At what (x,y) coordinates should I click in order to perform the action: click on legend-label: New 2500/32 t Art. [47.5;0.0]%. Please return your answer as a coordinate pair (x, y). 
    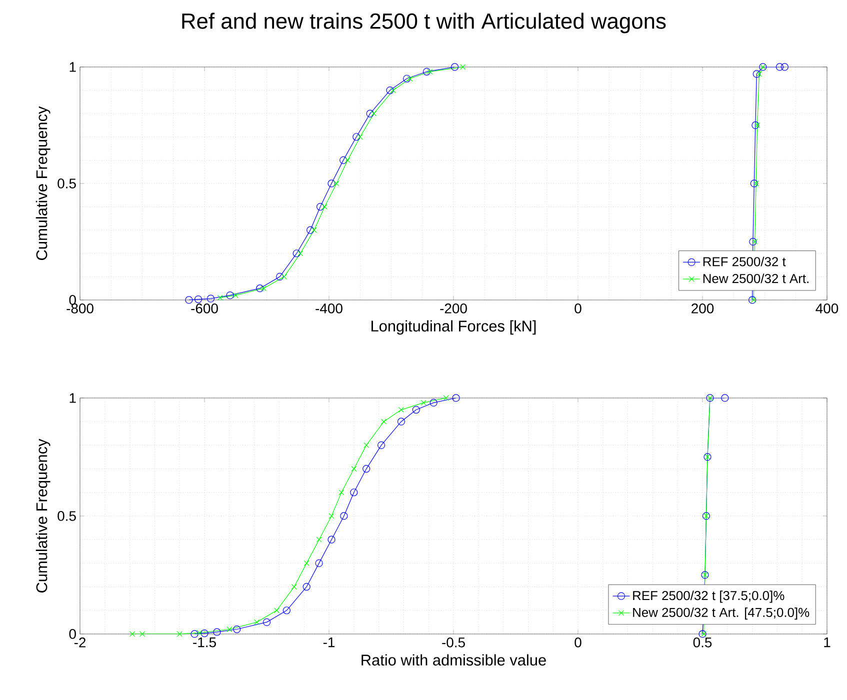
    Looking at the image, I should click on (721, 613).